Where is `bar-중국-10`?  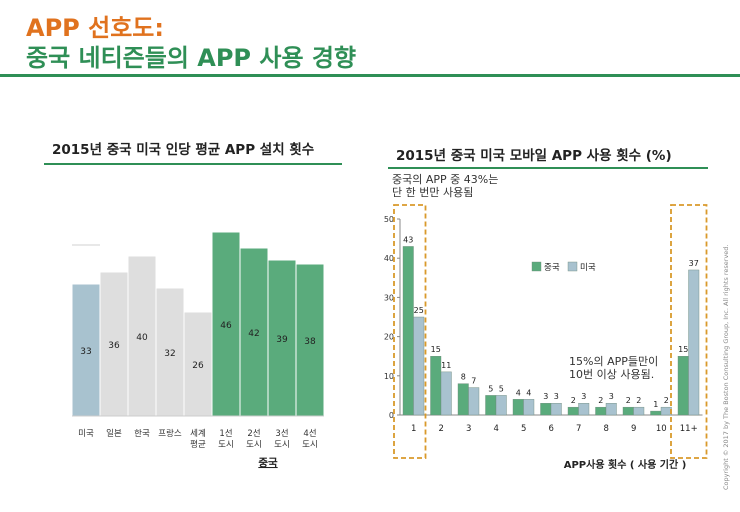 bar-중국-10 is located at coordinates (656, 413).